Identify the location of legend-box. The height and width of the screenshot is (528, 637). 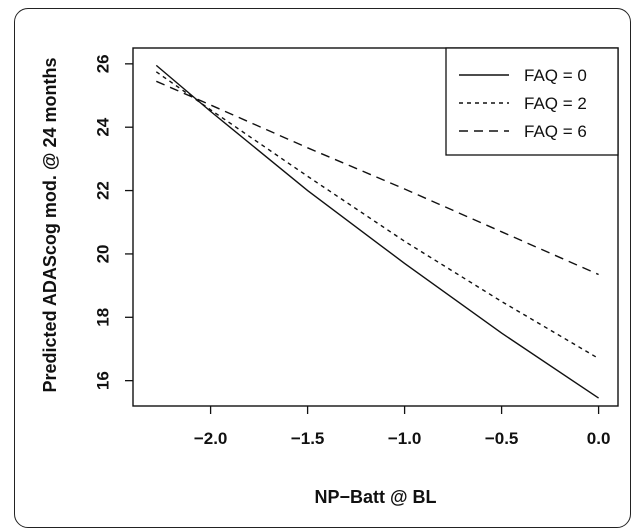
(532, 101).